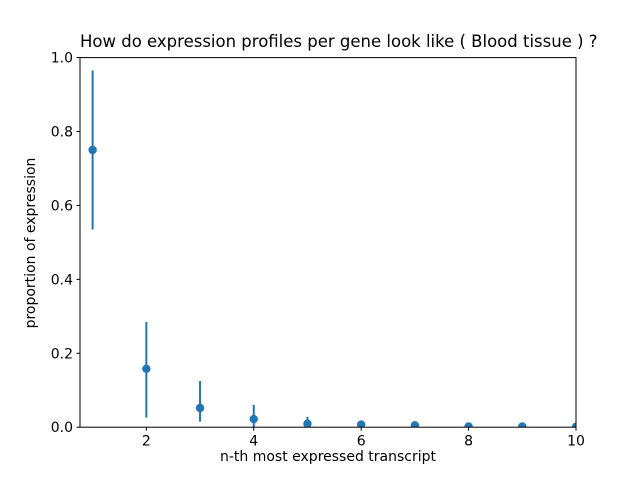 The height and width of the screenshot is (480, 640). Describe the element at coordinates (146, 442) in the screenshot. I see `x-tick-label: 2` at that location.